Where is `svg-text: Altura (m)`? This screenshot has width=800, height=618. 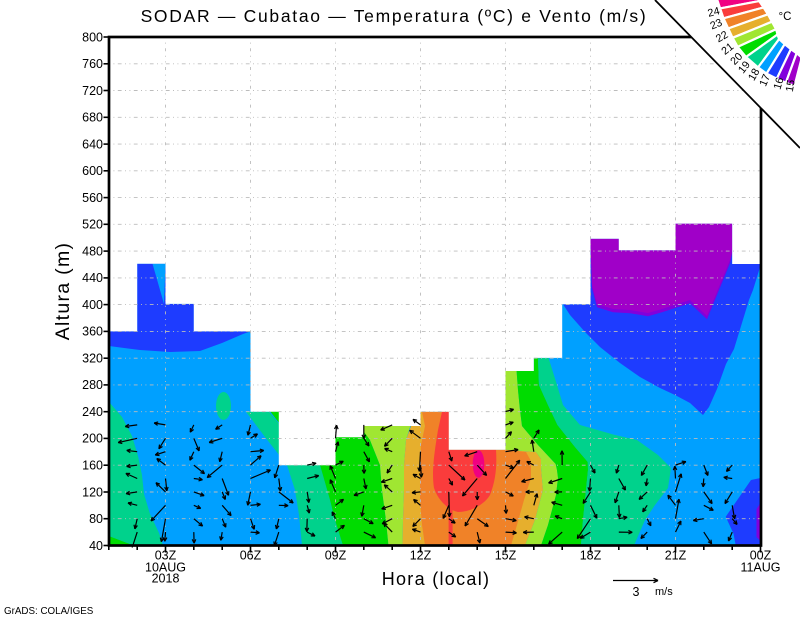
svg-text: Altura (m) is located at coordinates (63, 291).